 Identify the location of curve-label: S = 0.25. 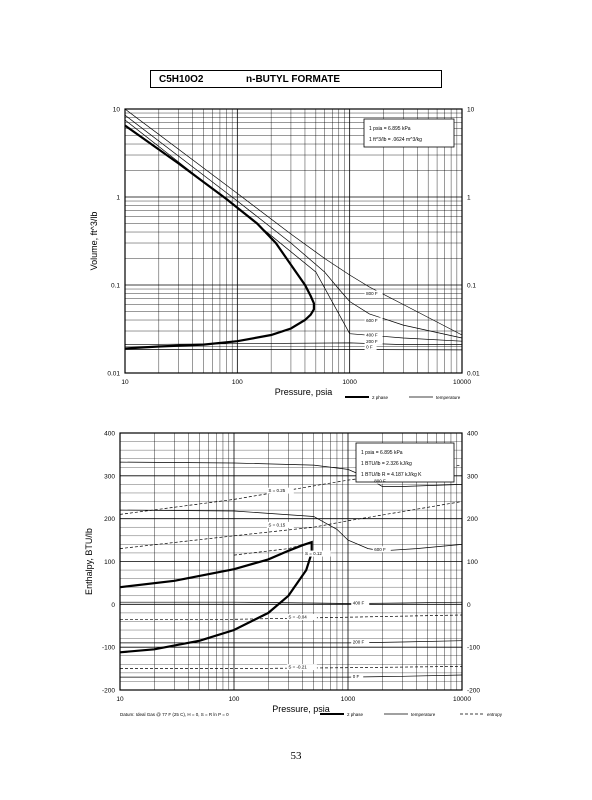
(276, 490).